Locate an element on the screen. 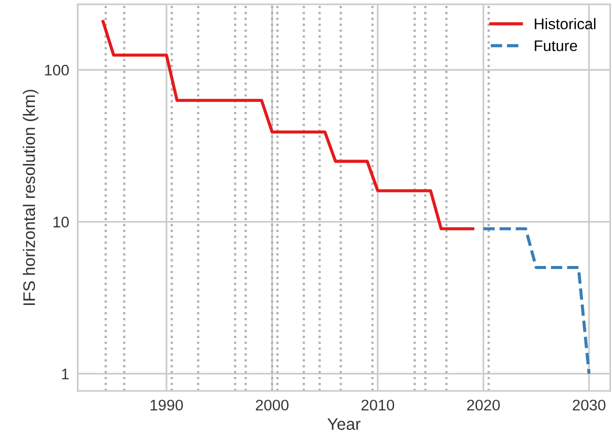 The height and width of the screenshot is (432, 612). legend-label: Historical is located at coordinates (565, 24).